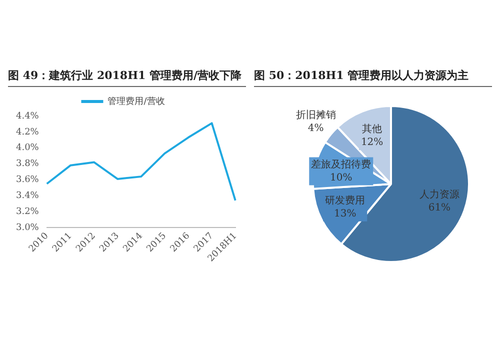 The image size is (500, 362). Describe the element at coordinates (127, 77) in the screenshot. I see `chart-title: 图 49：建筑行业 2018H1 管理费用/营收下降` at that location.